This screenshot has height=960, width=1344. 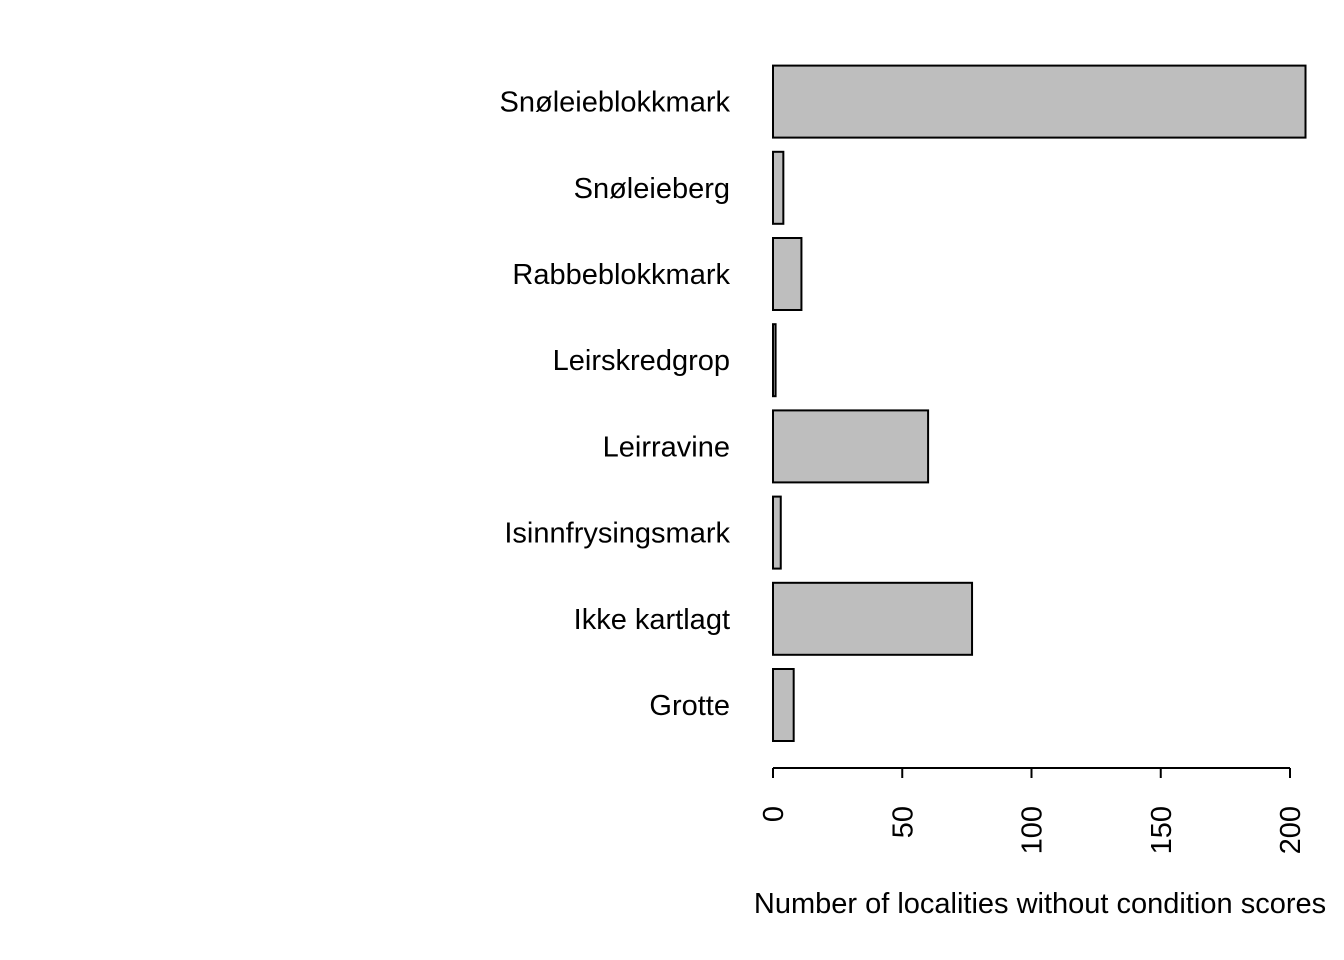 I want to click on bar-rabbeblokkmark, so click(x=787, y=274).